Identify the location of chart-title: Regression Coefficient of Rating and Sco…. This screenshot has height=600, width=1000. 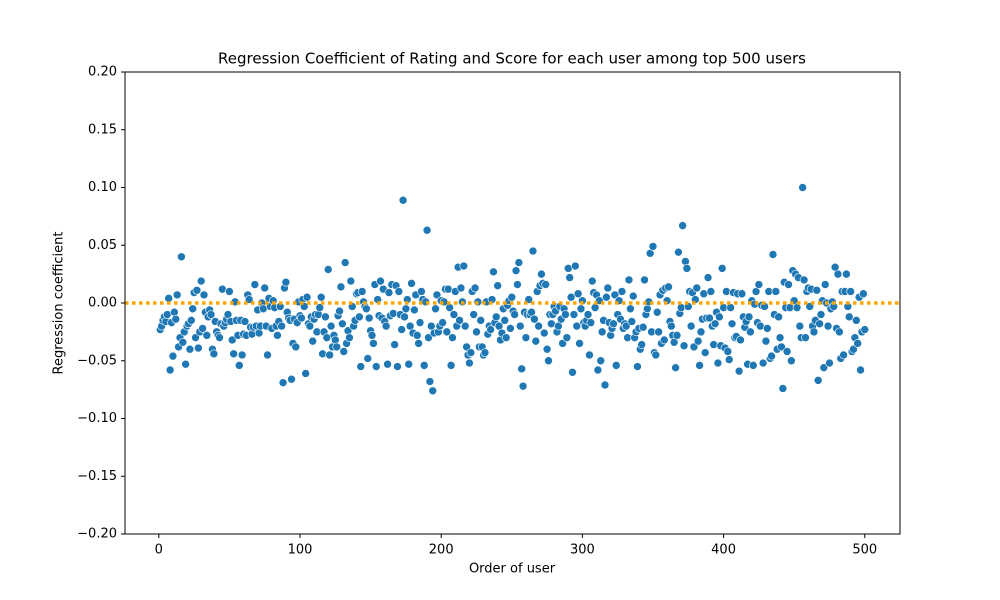
(512, 59).